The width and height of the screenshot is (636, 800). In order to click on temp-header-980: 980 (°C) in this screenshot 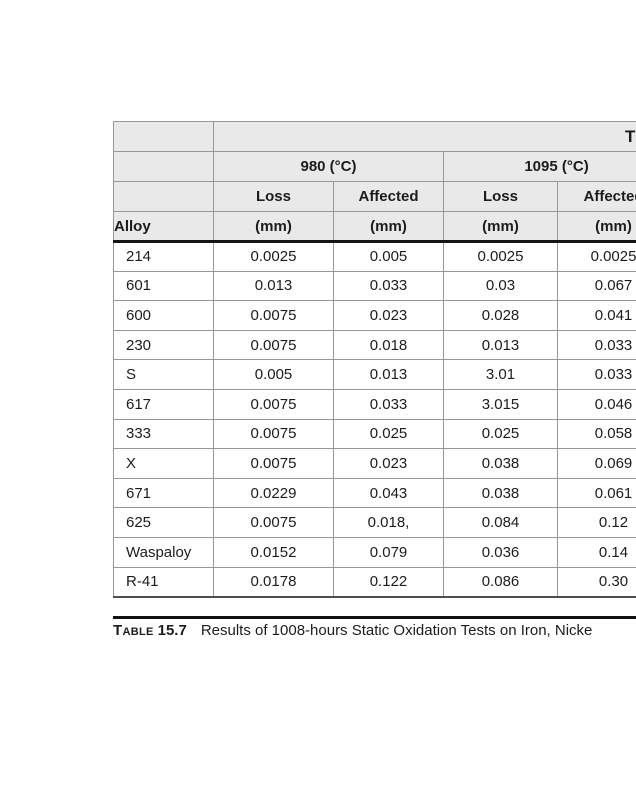, I will do `click(328, 166)`.